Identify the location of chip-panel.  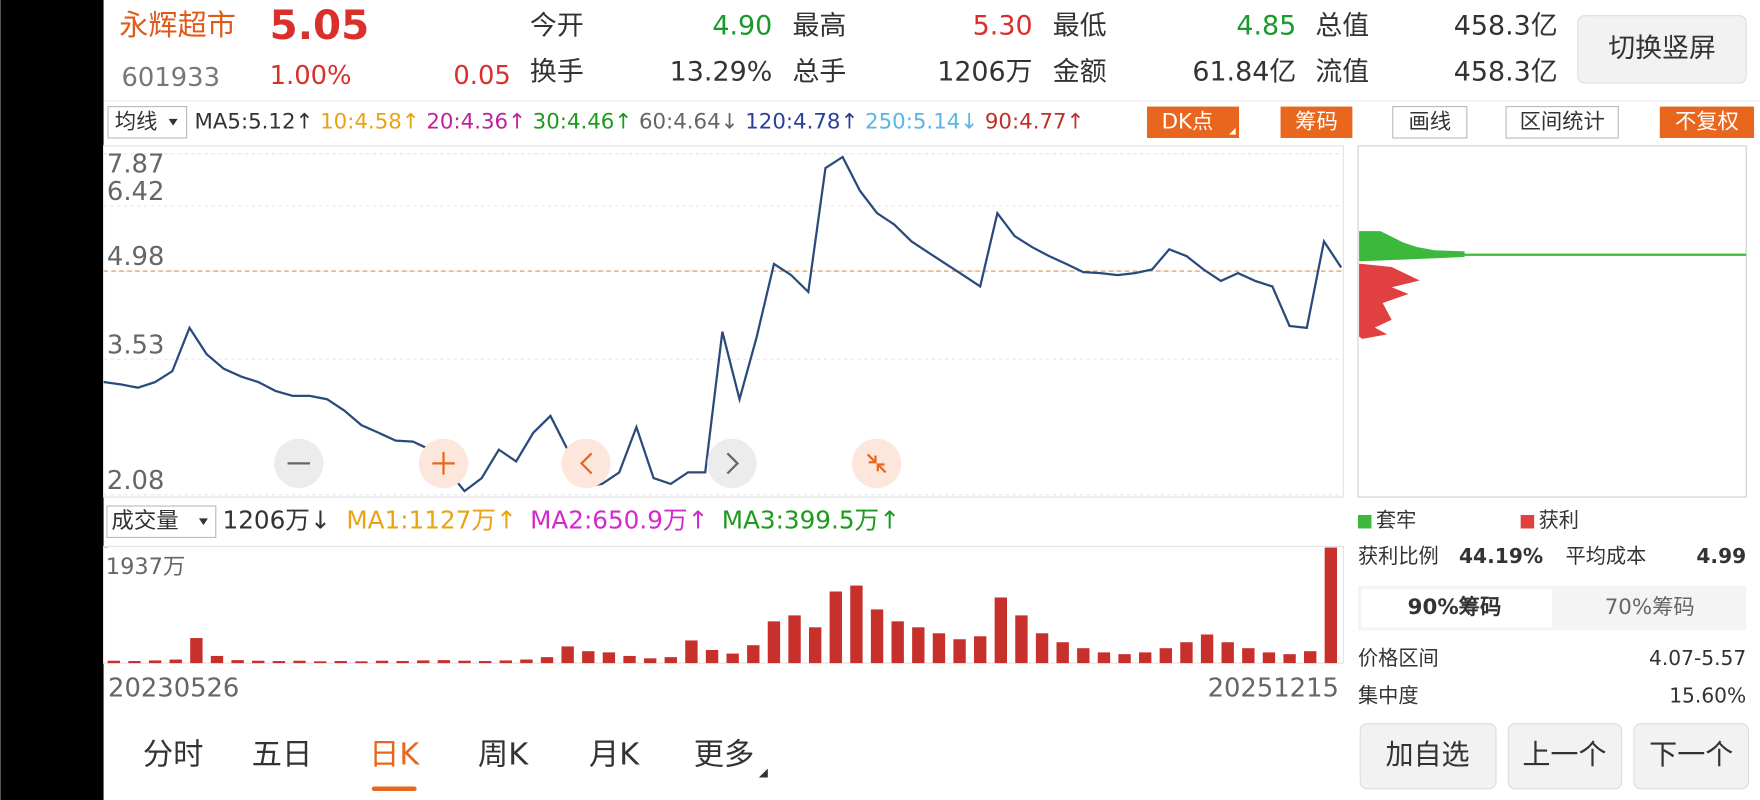
(1552, 321).